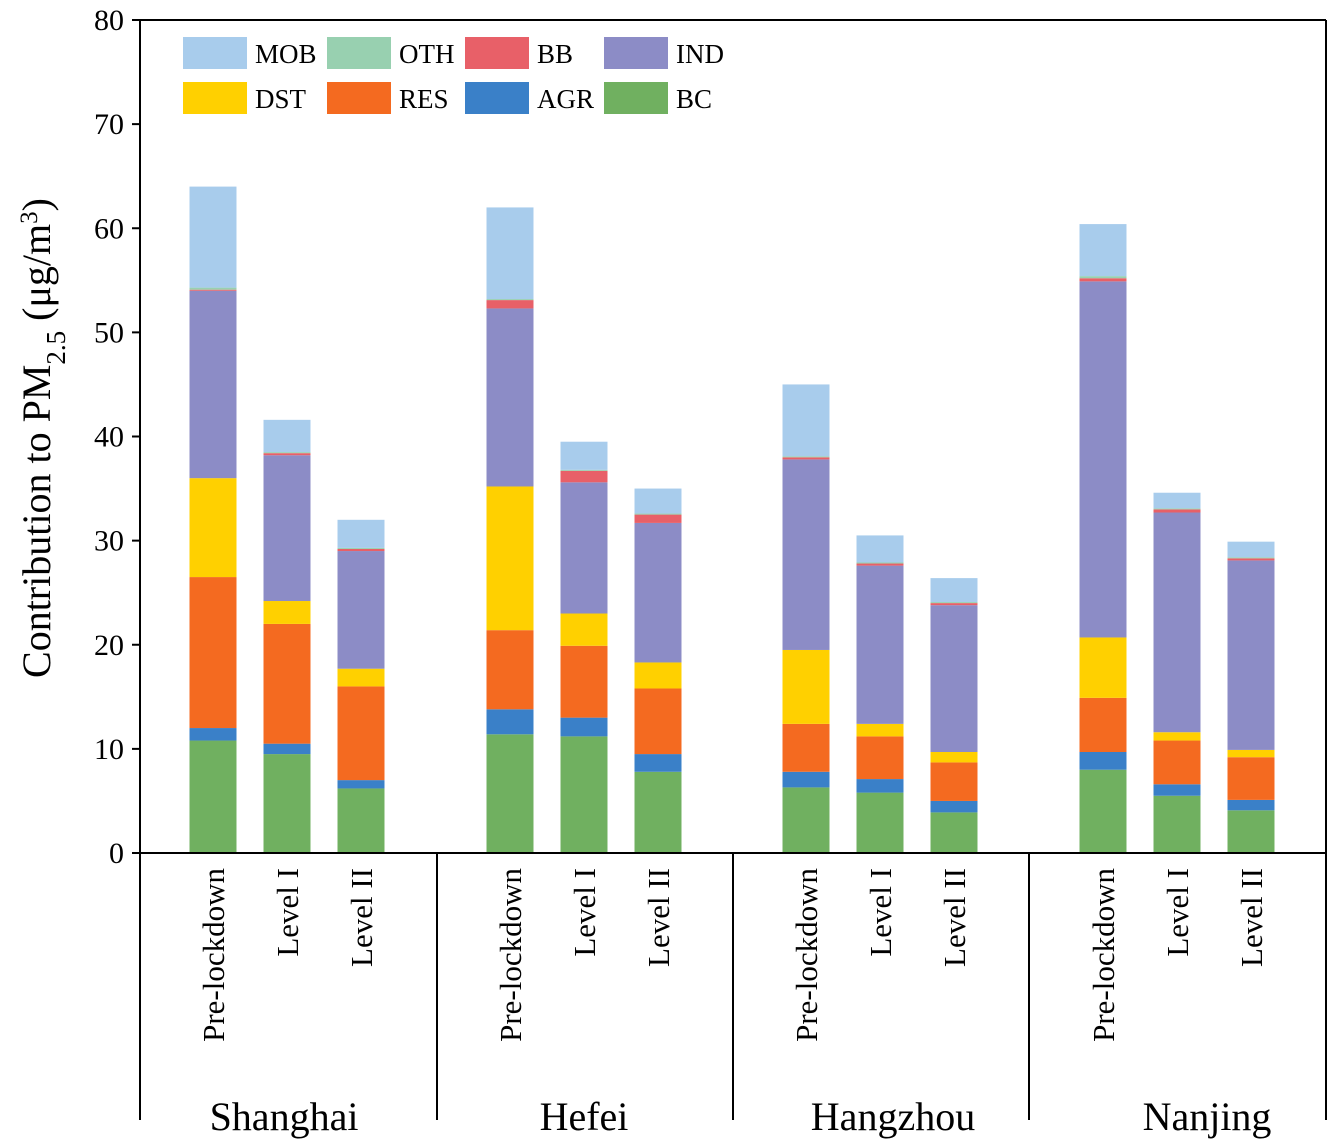 The width and height of the screenshot is (1335, 1147). I want to click on group-label: Hefei, so click(584, 1116).